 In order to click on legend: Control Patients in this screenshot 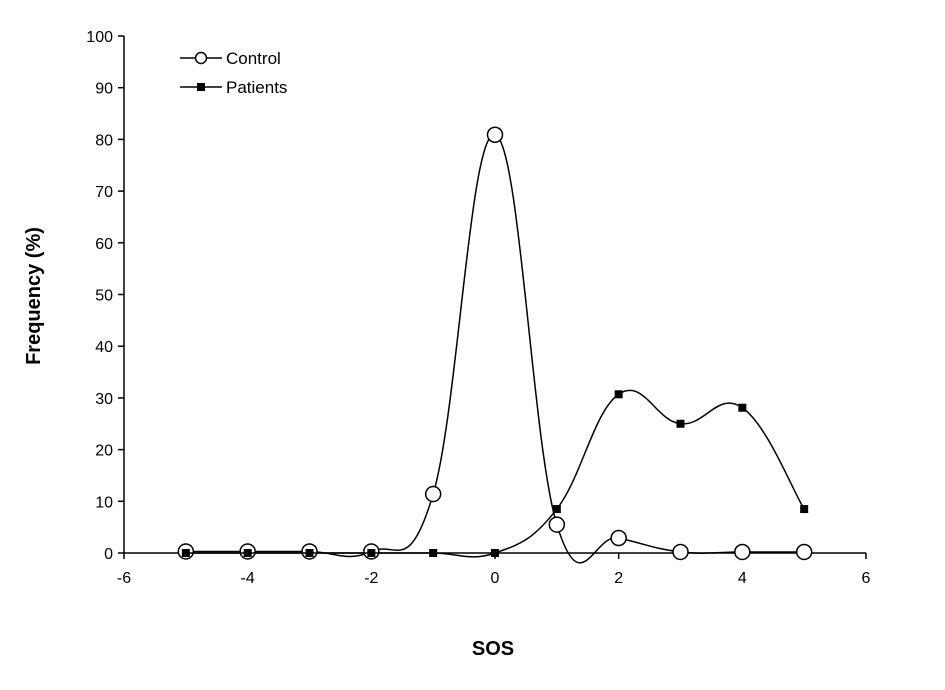, I will do `click(233, 73)`.